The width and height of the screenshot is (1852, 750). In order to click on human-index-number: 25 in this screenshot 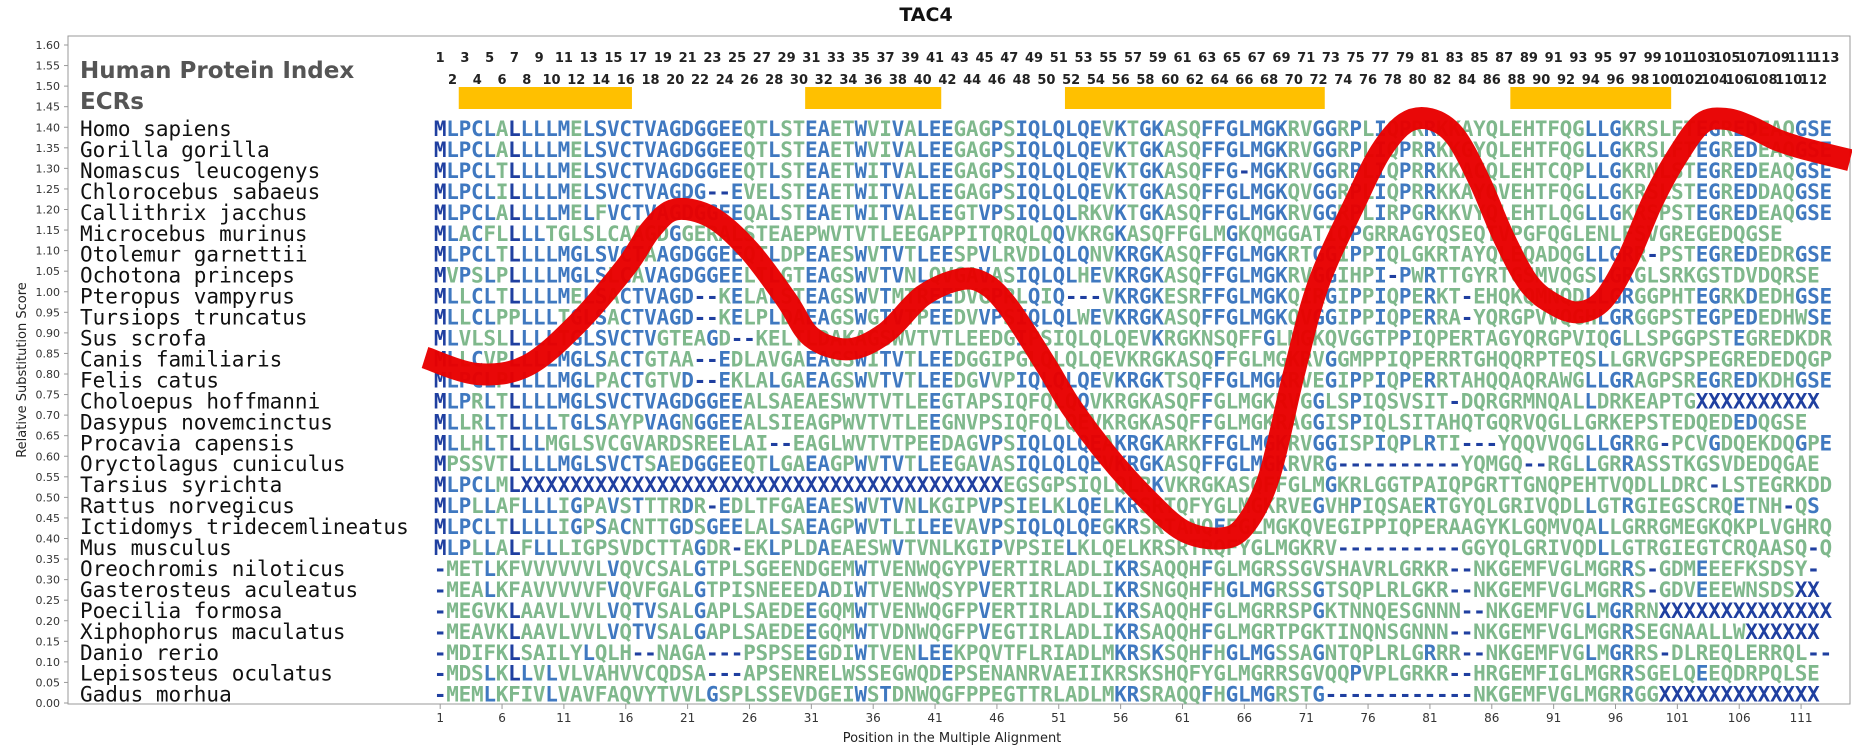, I will do `click(737, 58)`.